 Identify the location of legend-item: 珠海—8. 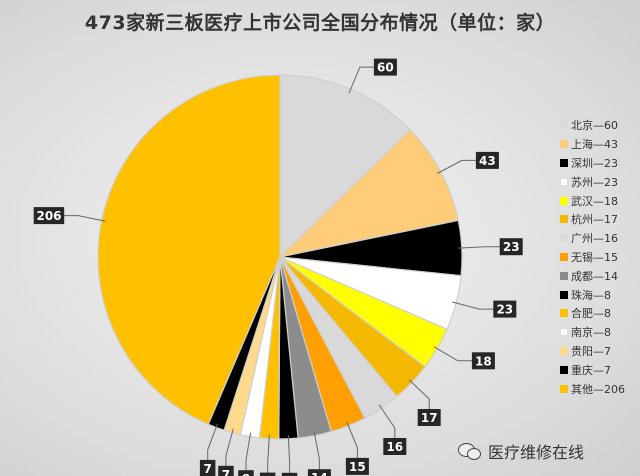
(599, 294).